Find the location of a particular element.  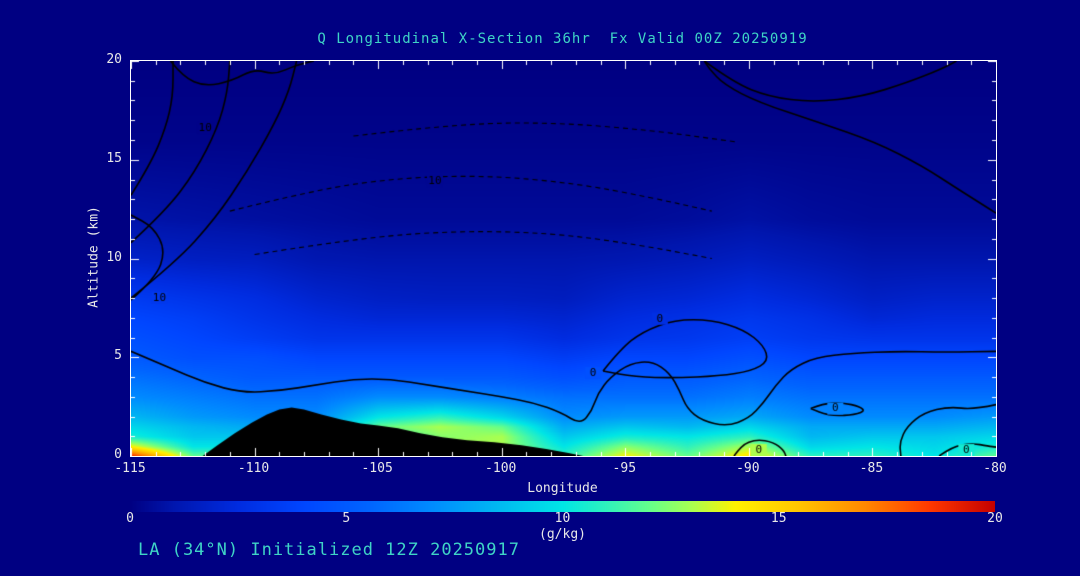

y-tick-label: 15 is located at coordinates (114, 158).